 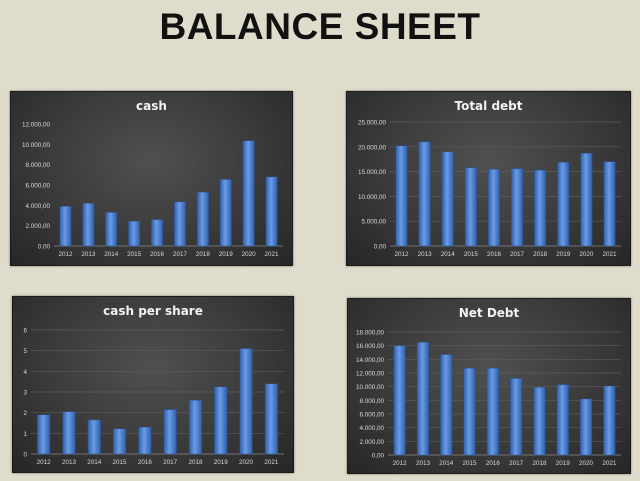 What do you see at coordinates (373, 222) in the screenshot?
I see `y-tick-label: 5.000,00` at bounding box center [373, 222].